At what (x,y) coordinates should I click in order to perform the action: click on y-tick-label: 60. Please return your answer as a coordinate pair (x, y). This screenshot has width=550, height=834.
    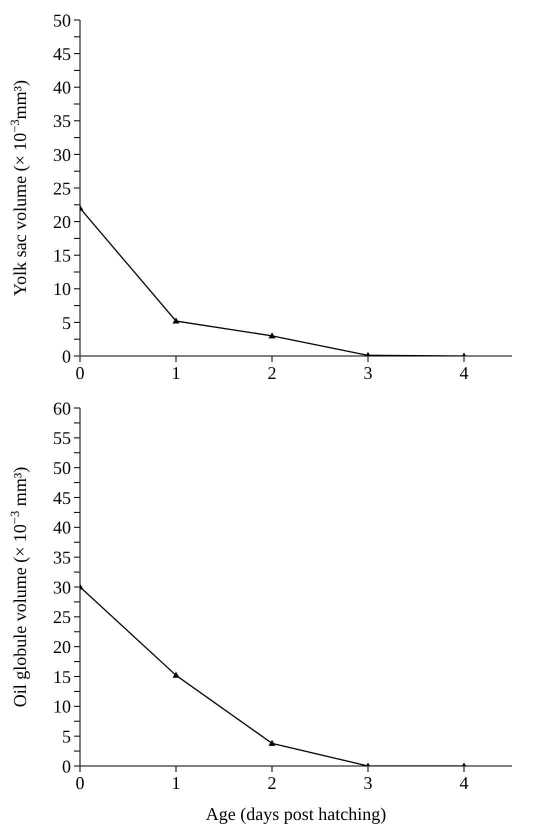
    Looking at the image, I should click on (62, 408).